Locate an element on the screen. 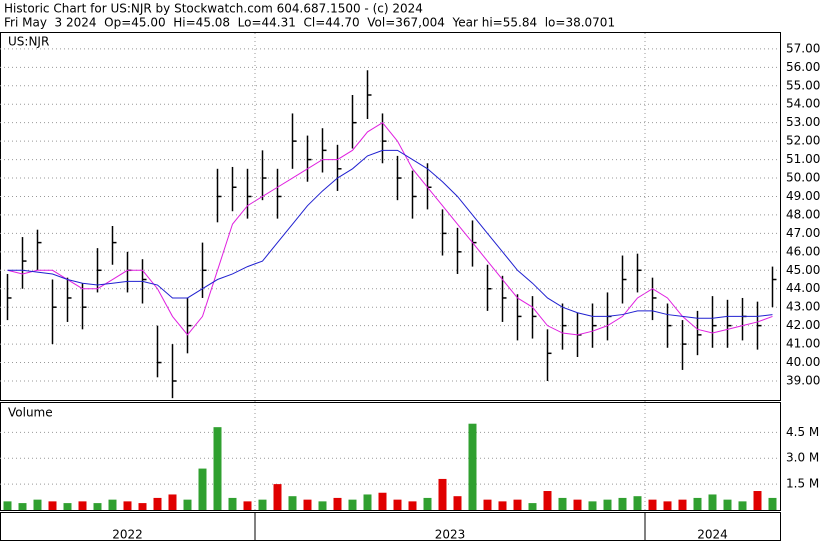  y-tick-label: 57.00 is located at coordinates (803, 48).